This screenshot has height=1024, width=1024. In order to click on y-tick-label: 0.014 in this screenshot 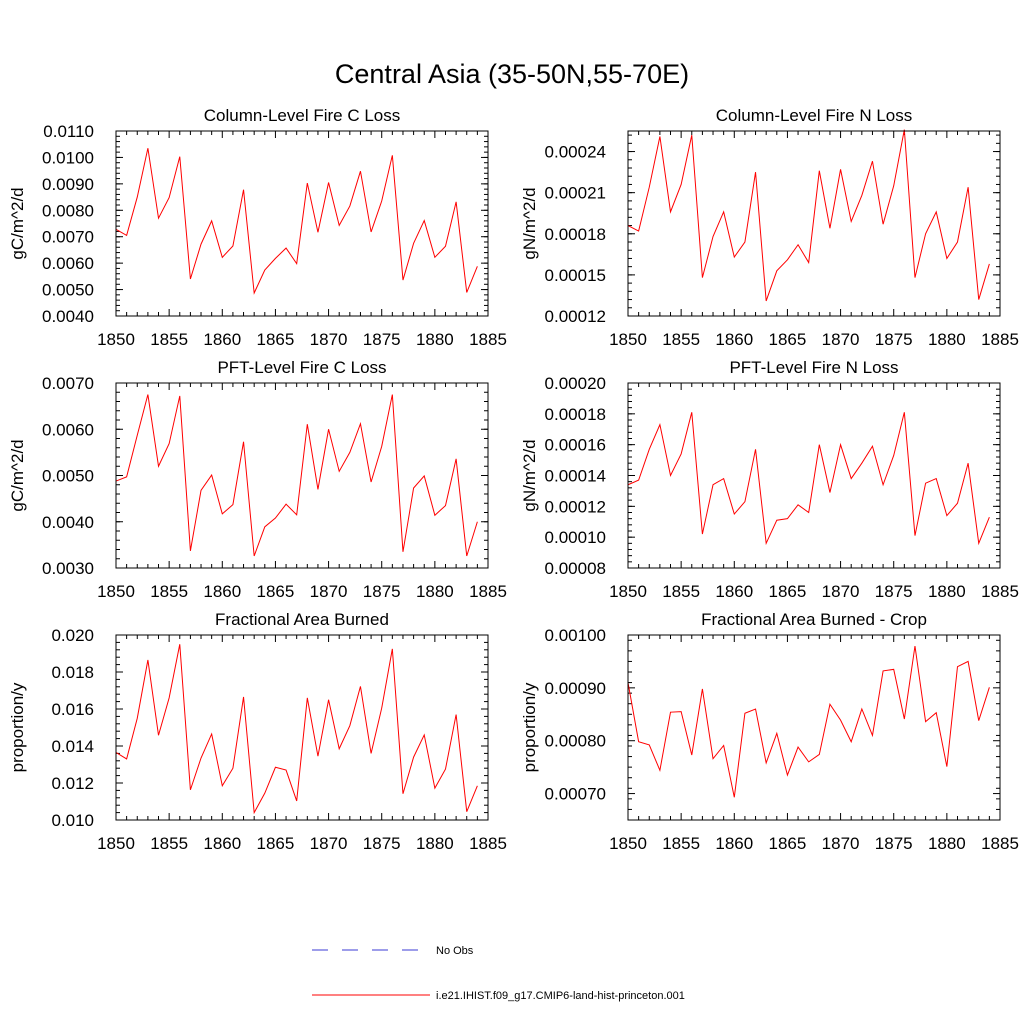, I will do `click(72, 746)`.